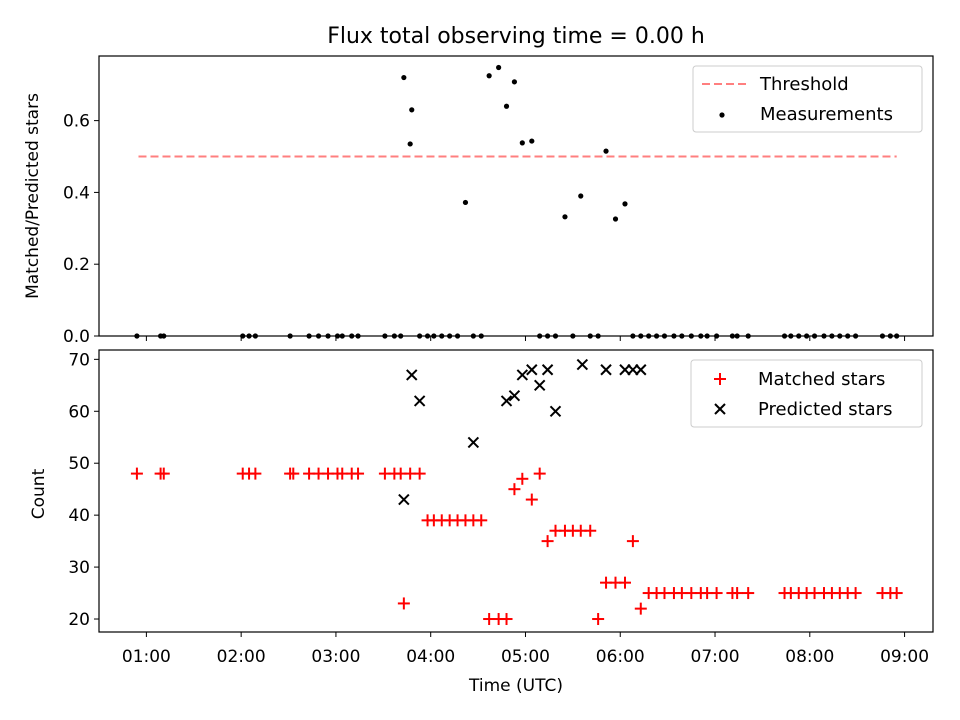 The image size is (960, 720). What do you see at coordinates (76, 193) in the screenshot?
I see `top-y-tick-label: 0.4` at bounding box center [76, 193].